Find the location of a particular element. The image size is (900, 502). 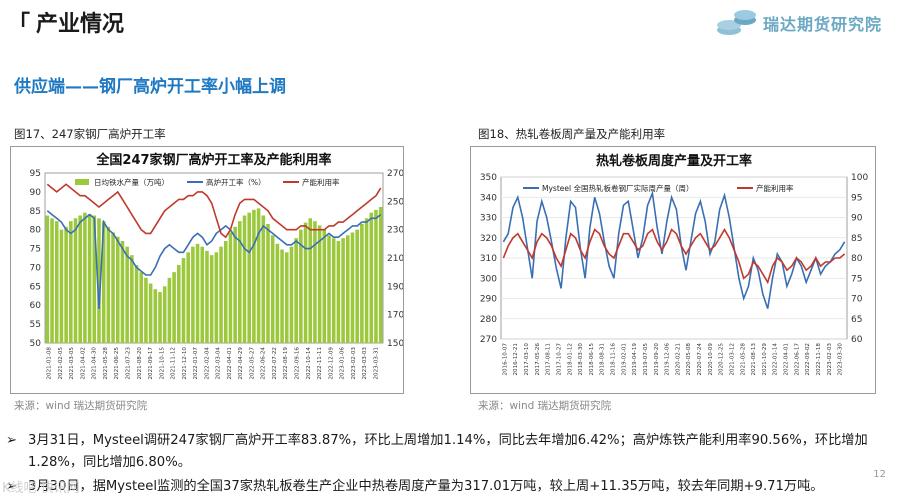

x-tick-label: 2022-07-22 is located at coordinates (275, 363).